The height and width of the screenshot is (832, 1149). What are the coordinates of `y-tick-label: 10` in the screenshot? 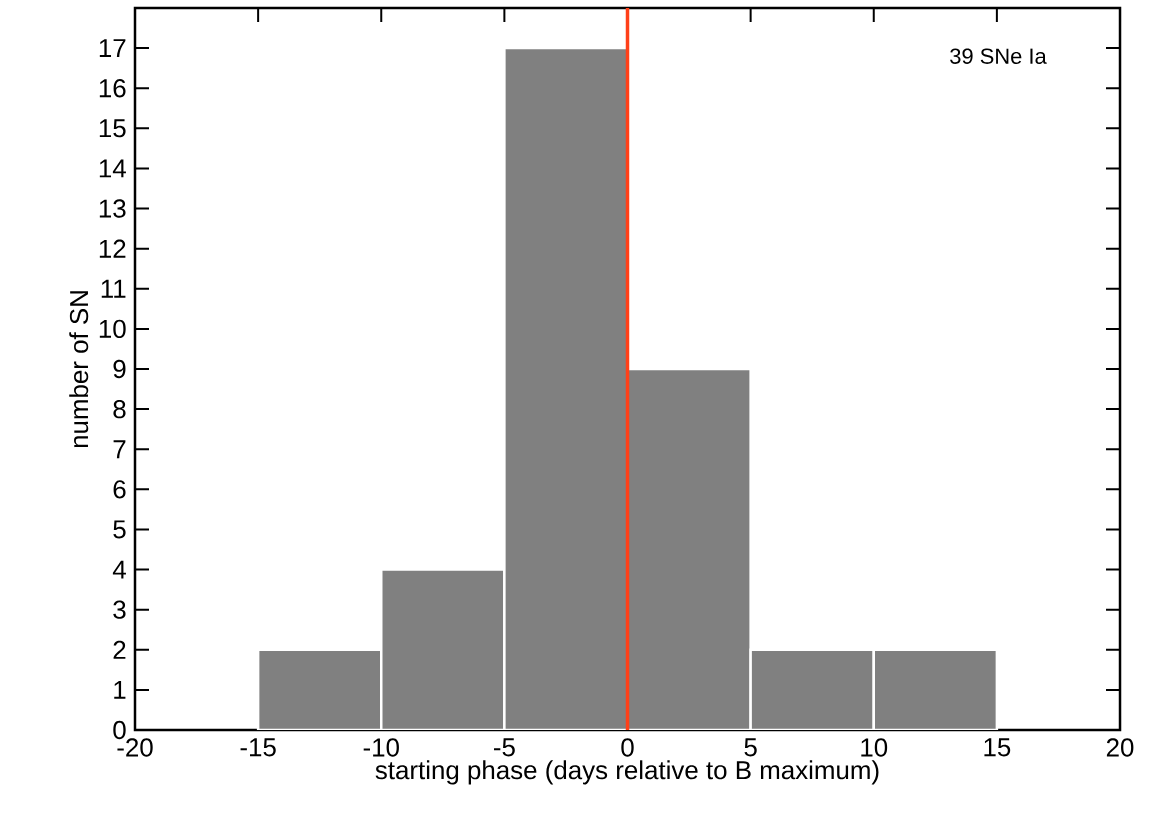 It's located at (112, 329).